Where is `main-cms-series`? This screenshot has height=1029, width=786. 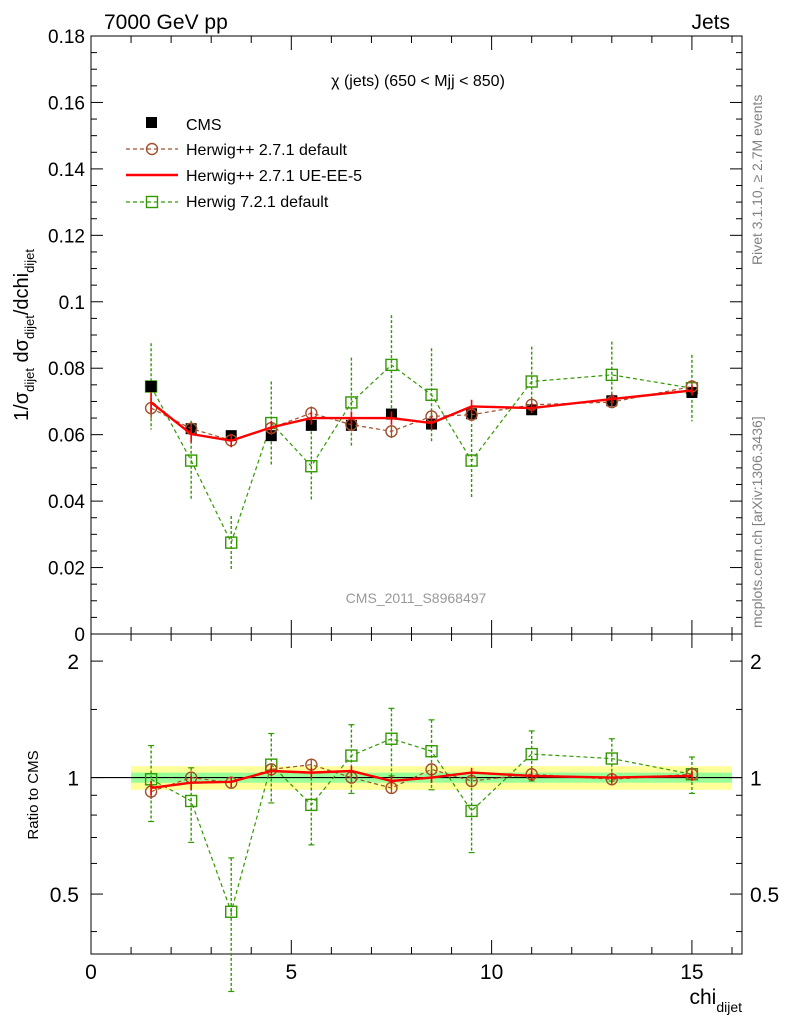 main-cms-series is located at coordinates (421, 411).